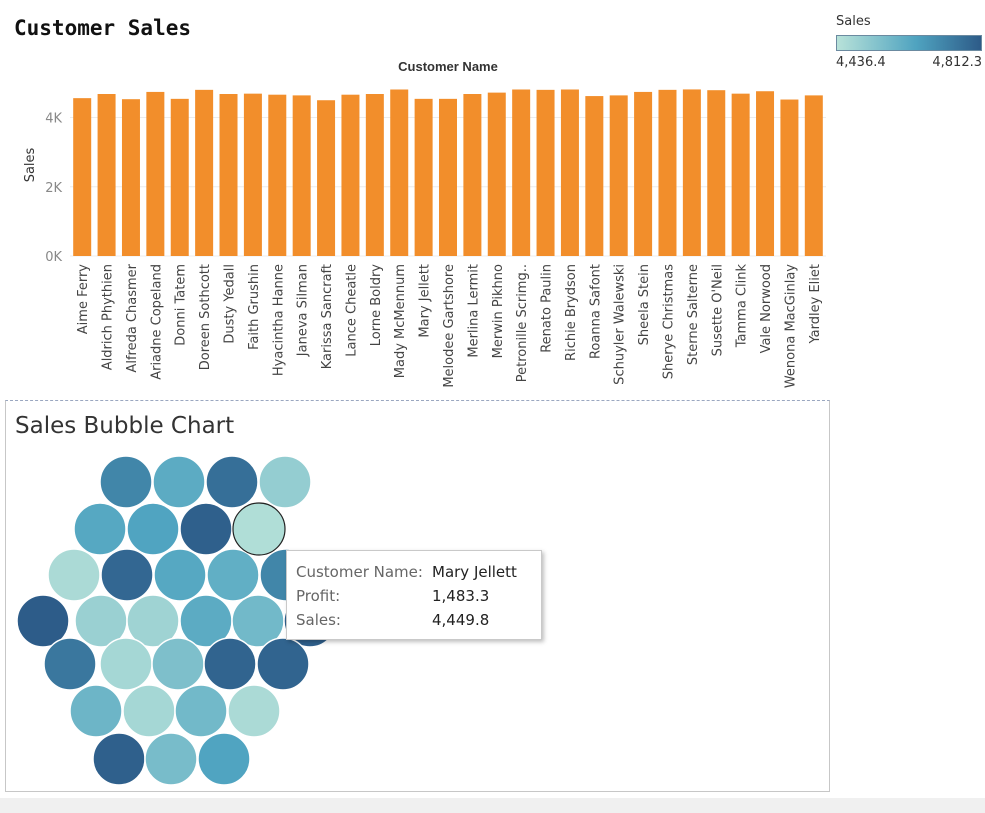 The height and width of the screenshot is (813, 985). Describe the element at coordinates (303, 310) in the screenshot. I see `x-tick-label: Janeva Silman` at that location.